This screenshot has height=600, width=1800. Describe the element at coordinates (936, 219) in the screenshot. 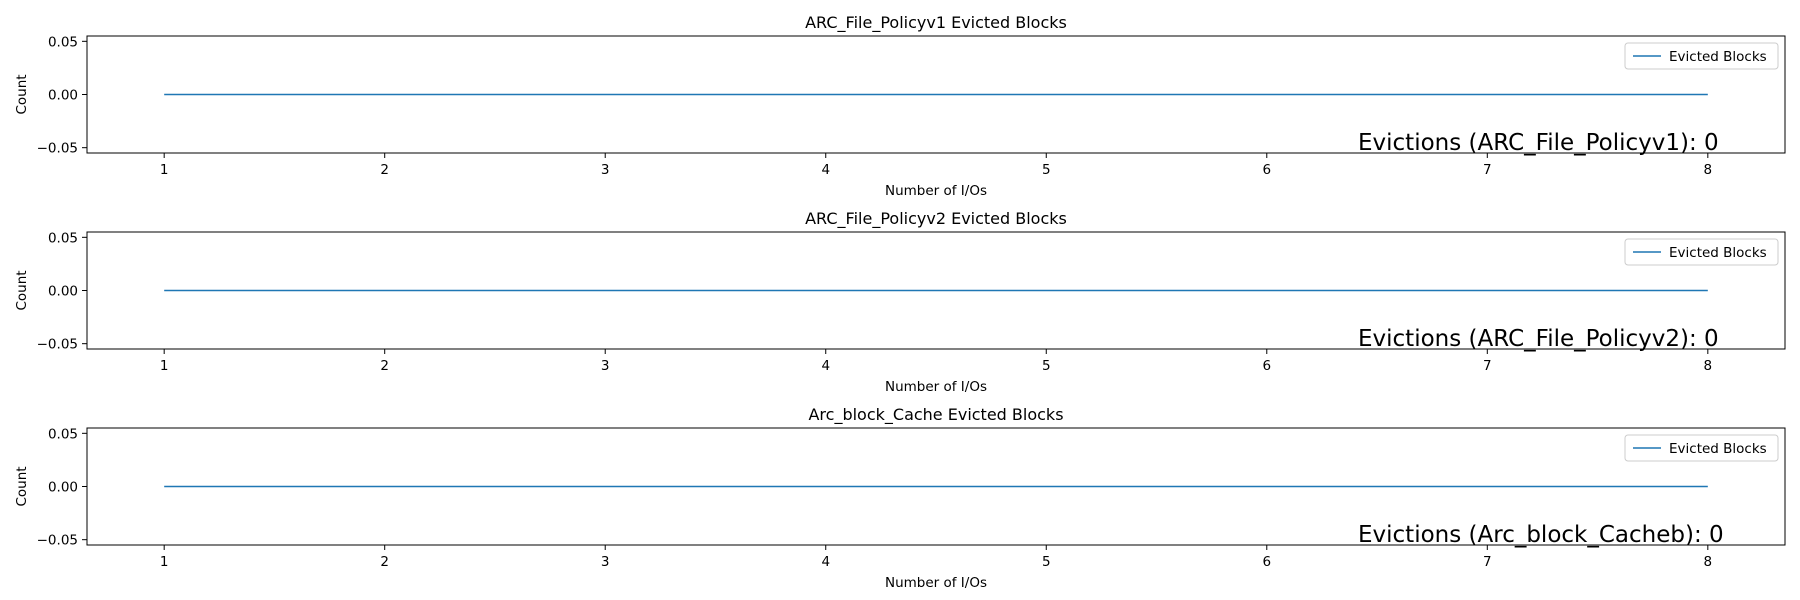

I see `subplot-title: ARC_File_Policyv2 Evicted Blocks` at that location.